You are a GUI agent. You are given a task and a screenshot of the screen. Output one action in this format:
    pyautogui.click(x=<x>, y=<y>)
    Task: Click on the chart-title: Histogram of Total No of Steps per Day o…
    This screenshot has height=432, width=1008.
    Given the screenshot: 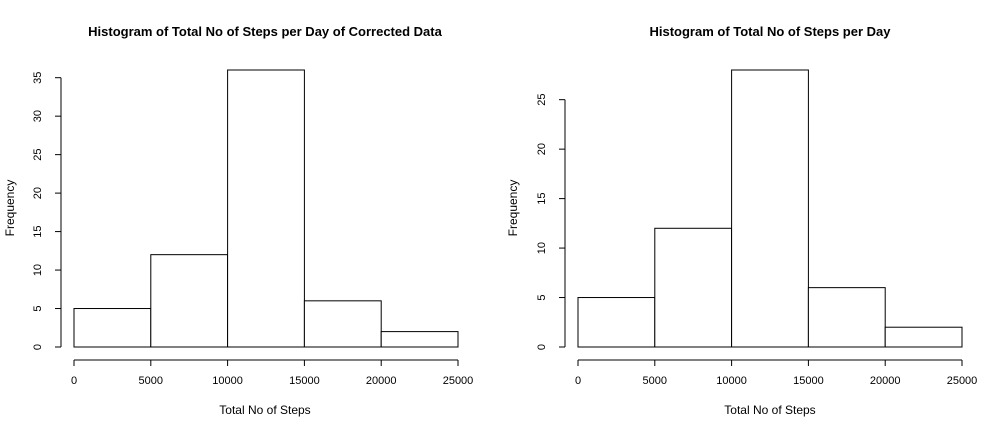 What is the action you would take?
    pyautogui.click(x=265, y=31)
    